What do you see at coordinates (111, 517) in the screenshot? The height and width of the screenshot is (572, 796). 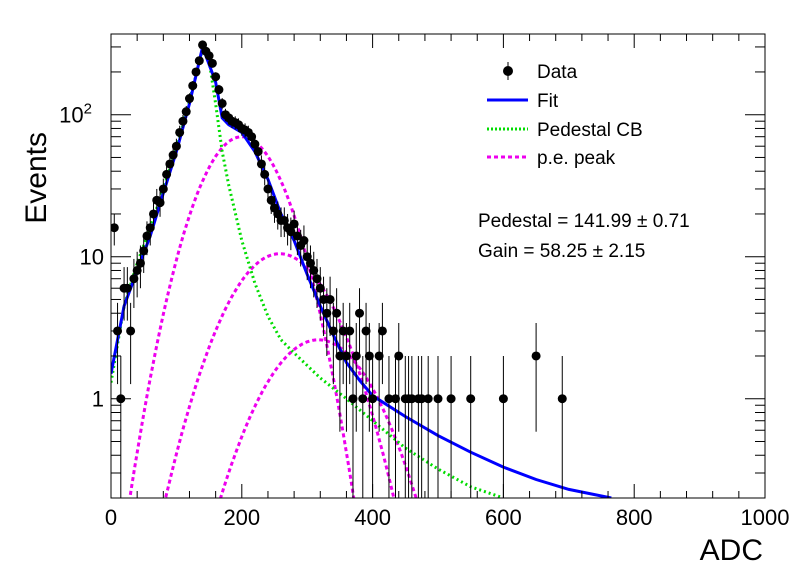 I see `x-tick-label: 0` at bounding box center [111, 517].